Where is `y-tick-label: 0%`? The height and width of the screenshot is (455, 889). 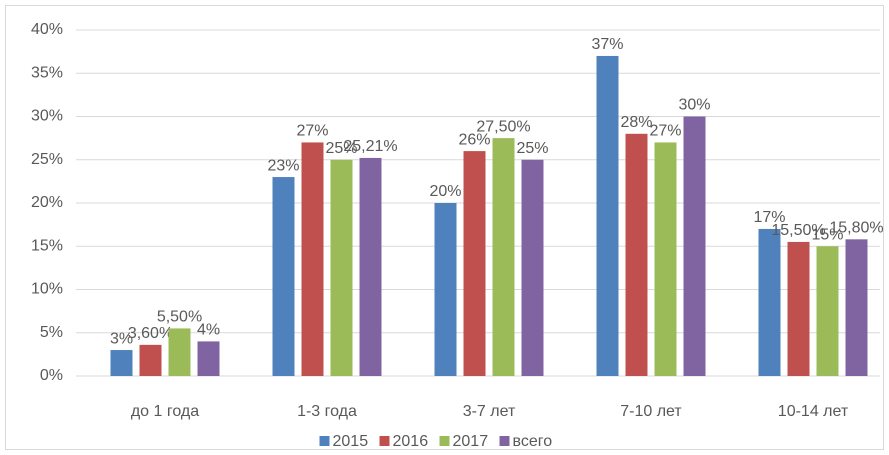 y-tick-label: 0% is located at coordinates (51, 375).